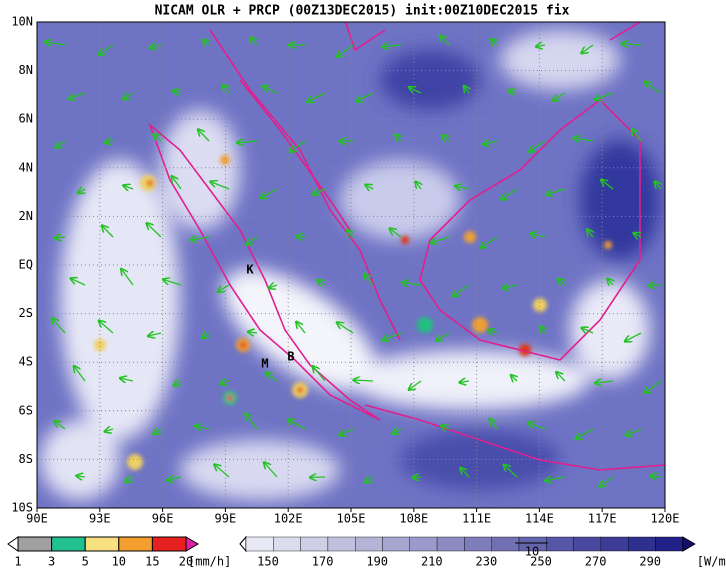  What do you see at coordinates (323, 562) in the screenshot?
I see `legend-label: 170` at bounding box center [323, 562].